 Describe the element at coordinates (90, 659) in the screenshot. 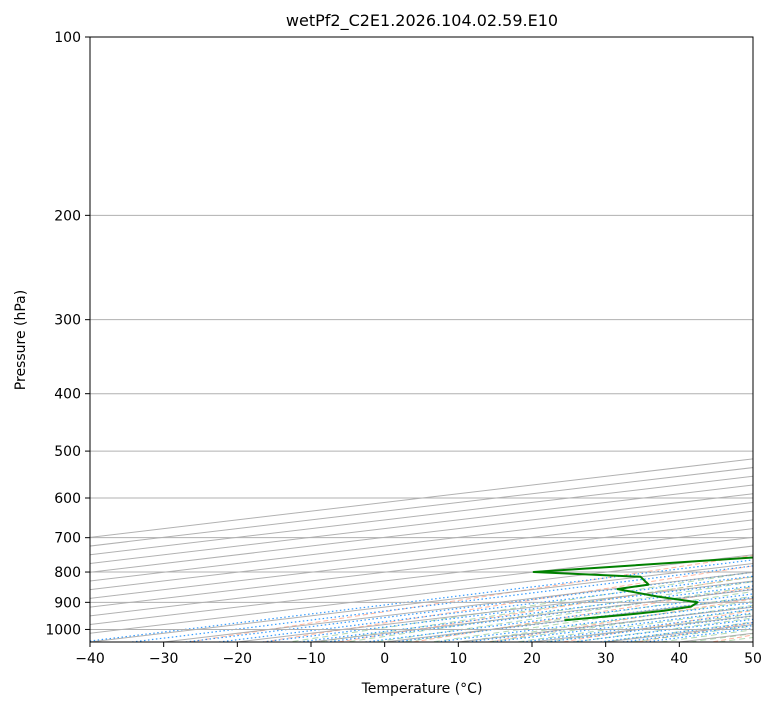

I see `x-tick-label: −40` at that location.